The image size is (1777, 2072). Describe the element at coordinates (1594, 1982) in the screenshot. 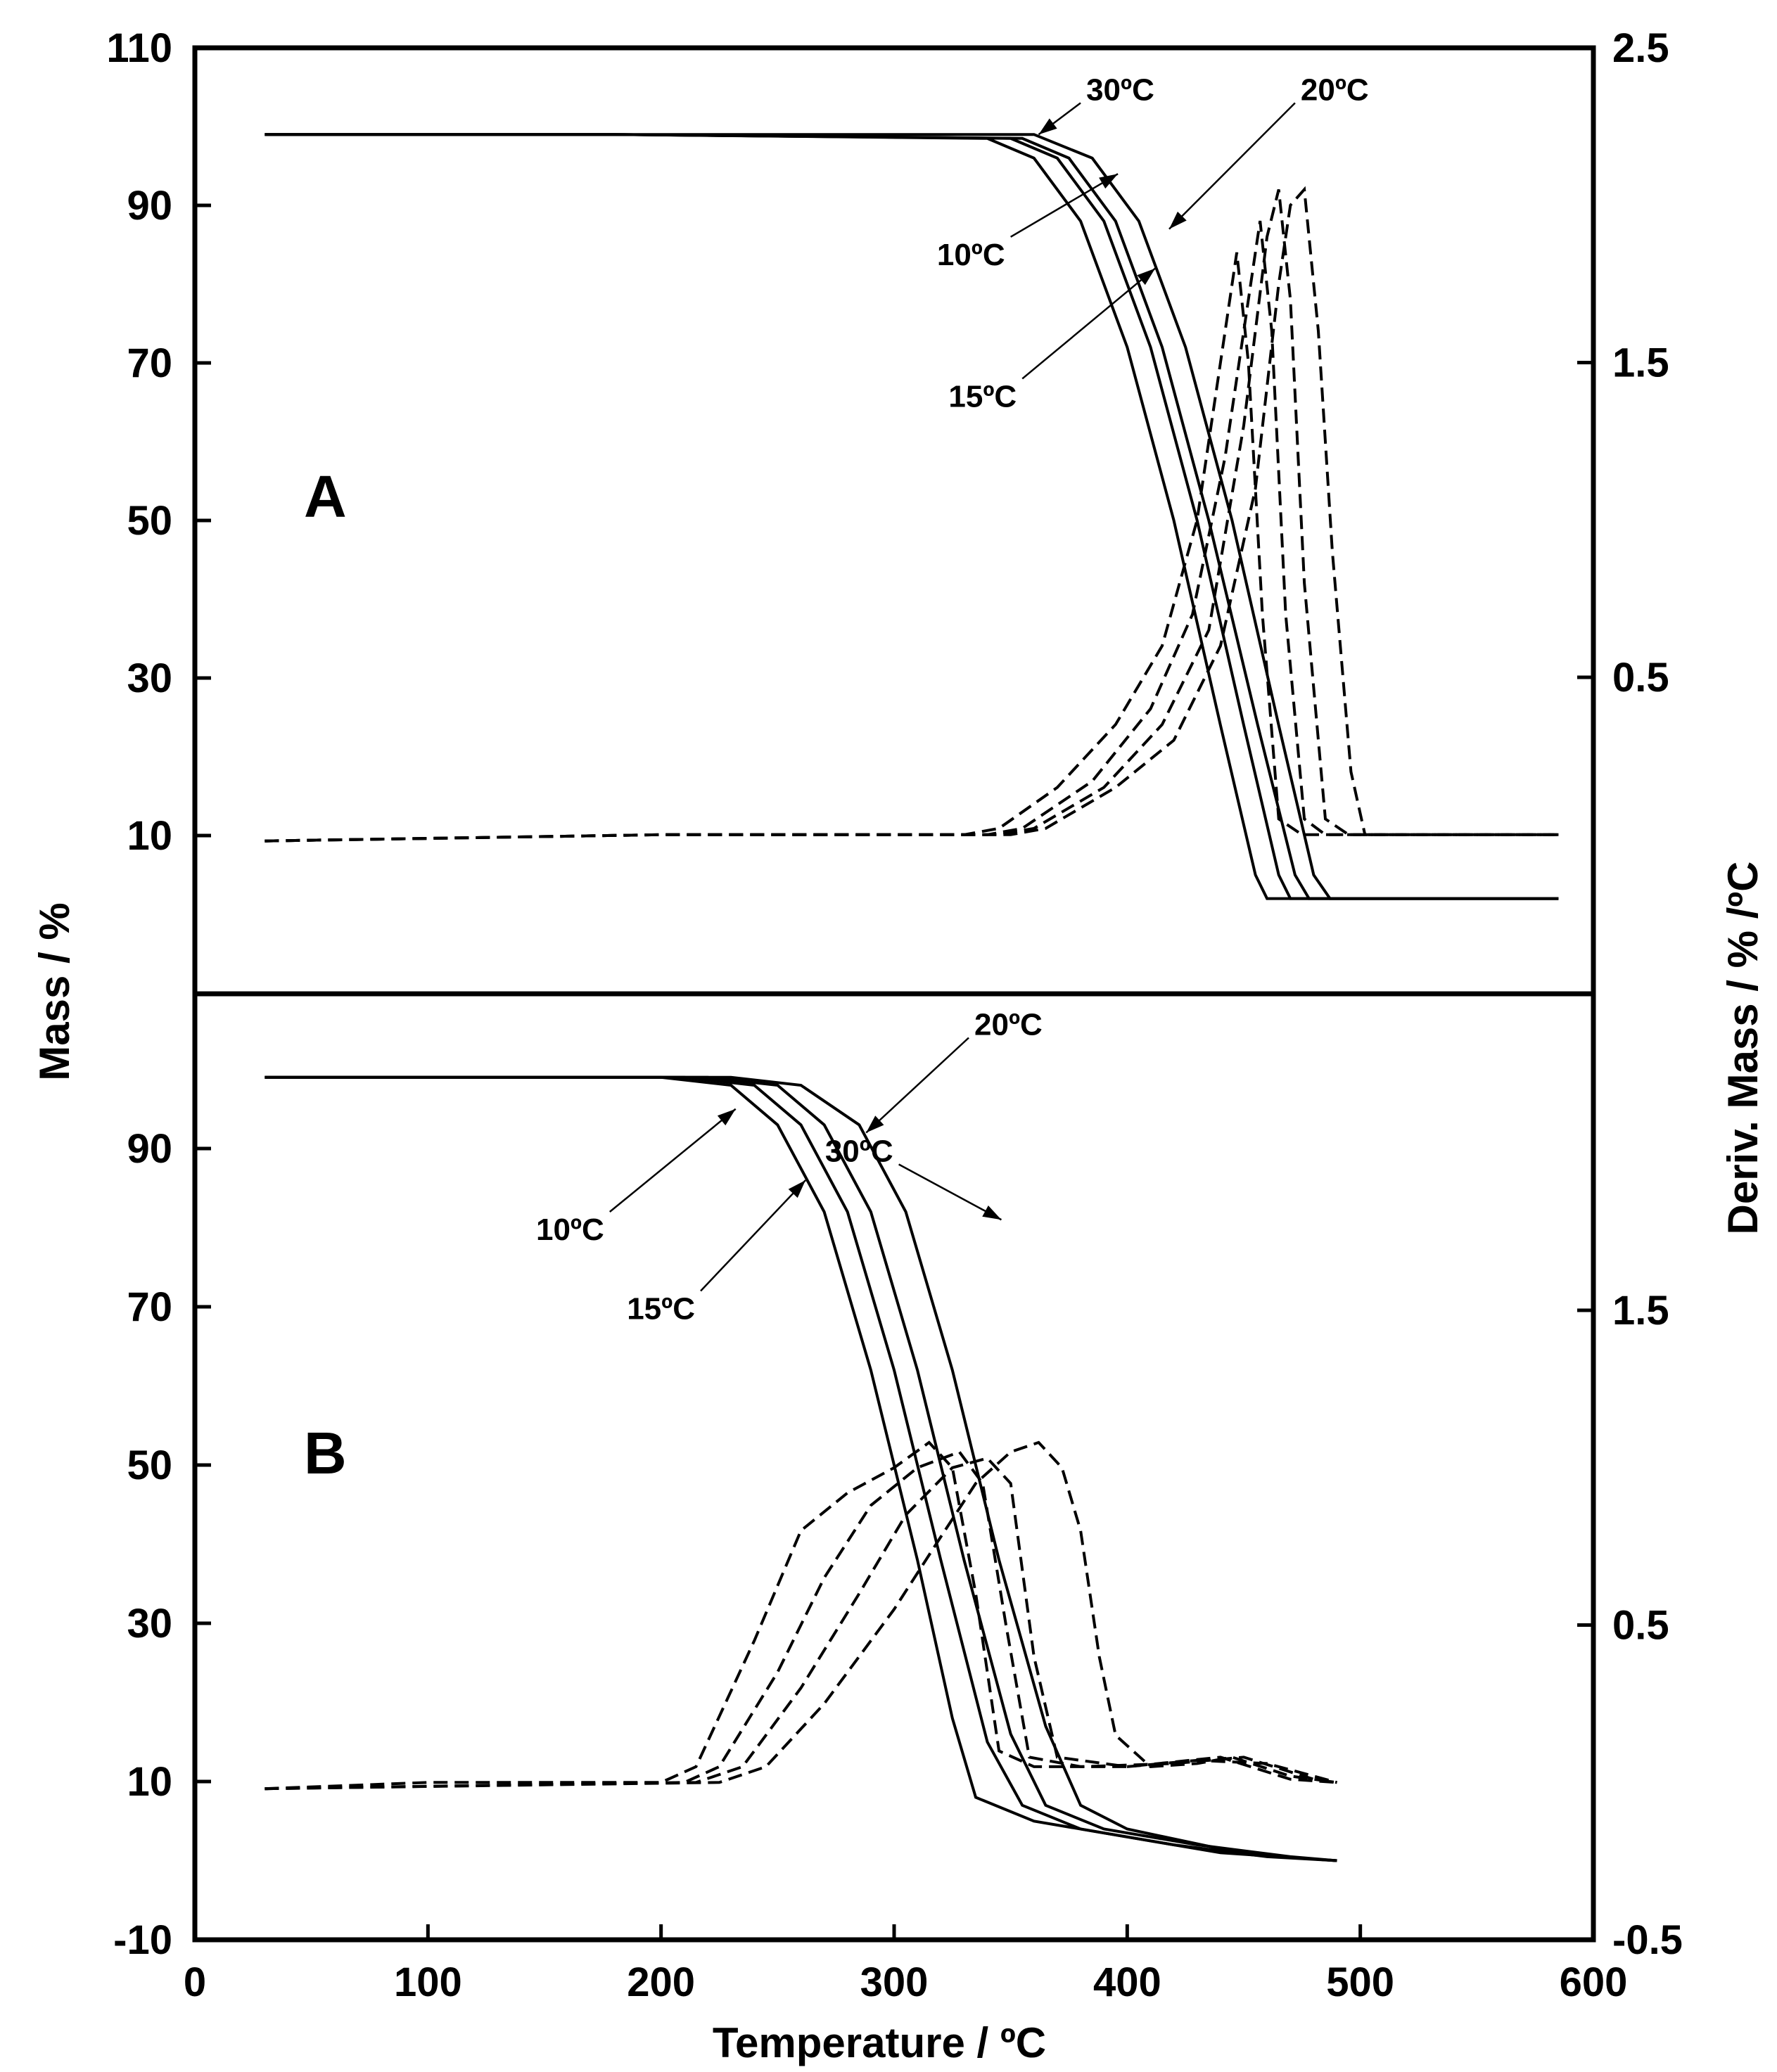

I see `x-tick-label: 600` at that location.